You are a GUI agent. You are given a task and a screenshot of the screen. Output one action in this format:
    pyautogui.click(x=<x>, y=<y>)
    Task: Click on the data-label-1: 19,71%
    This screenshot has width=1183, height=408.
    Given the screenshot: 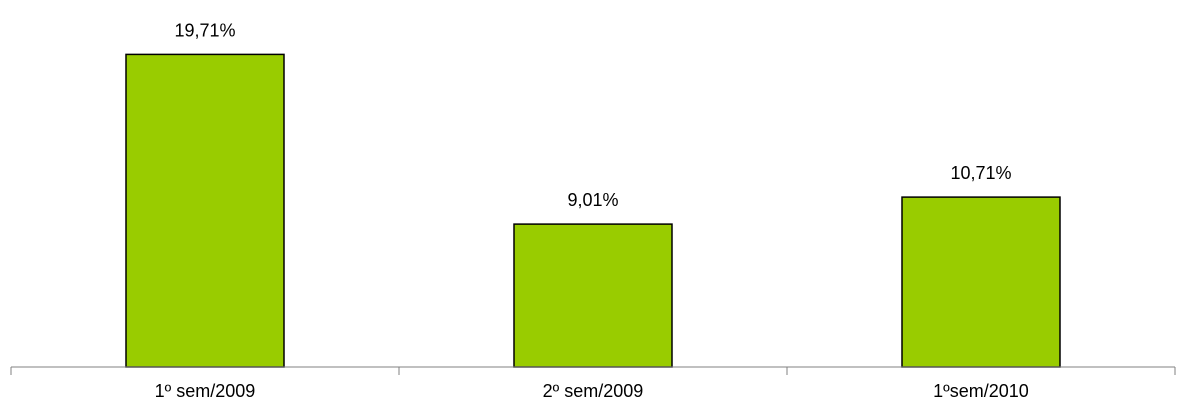 What is the action you would take?
    pyautogui.click(x=204, y=30)
    